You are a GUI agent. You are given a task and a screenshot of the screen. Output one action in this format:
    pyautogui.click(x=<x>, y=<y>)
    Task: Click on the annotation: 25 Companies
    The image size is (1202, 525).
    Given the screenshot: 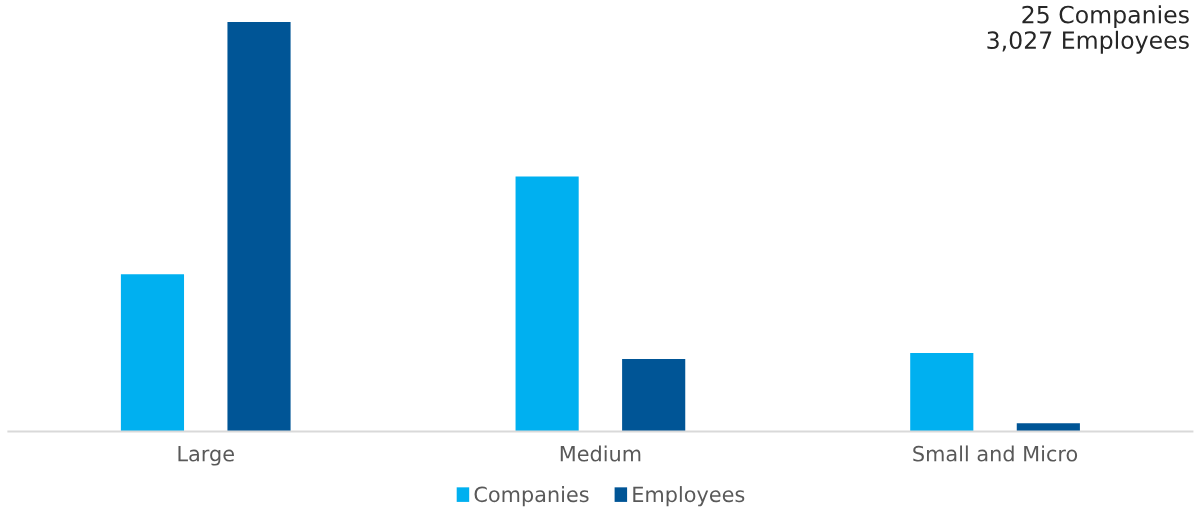 What is the action you would take?
    pyautogui.click(x=1105, y=17)
    